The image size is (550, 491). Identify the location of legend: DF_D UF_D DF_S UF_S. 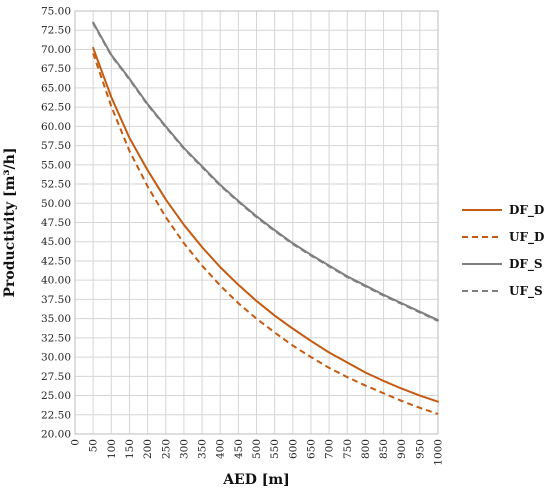
(503, 251).